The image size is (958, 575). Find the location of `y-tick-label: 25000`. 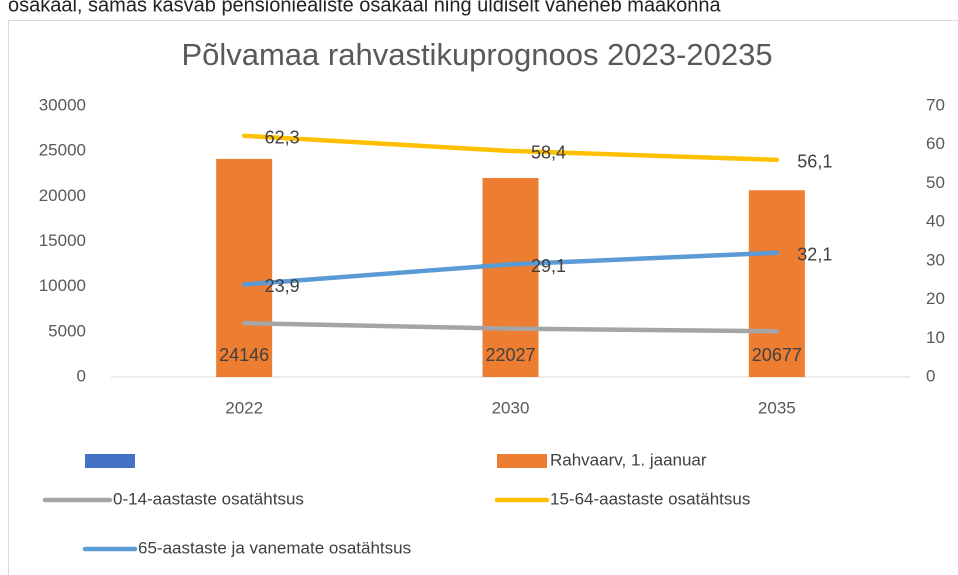

y-tick-label: 25000 is located at coordinates (62, 150).